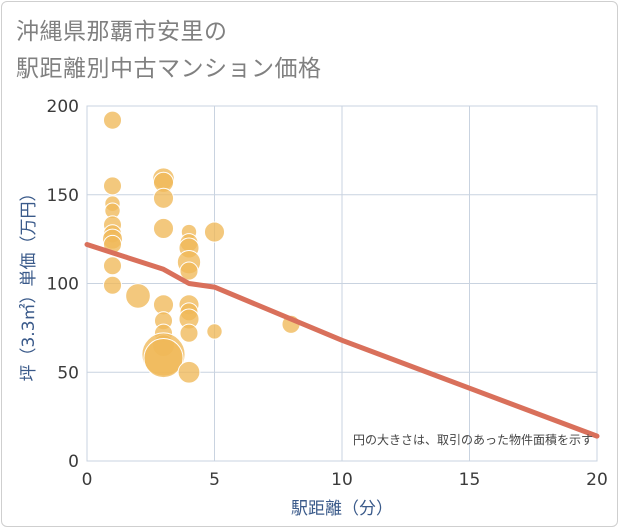 Image resolution: width=621 pixels, height=530 pixels. What do you see at coordinates (470, 480) in the screenshot?
I see `x-tick-label: 15` at bounding box center [470, 480].